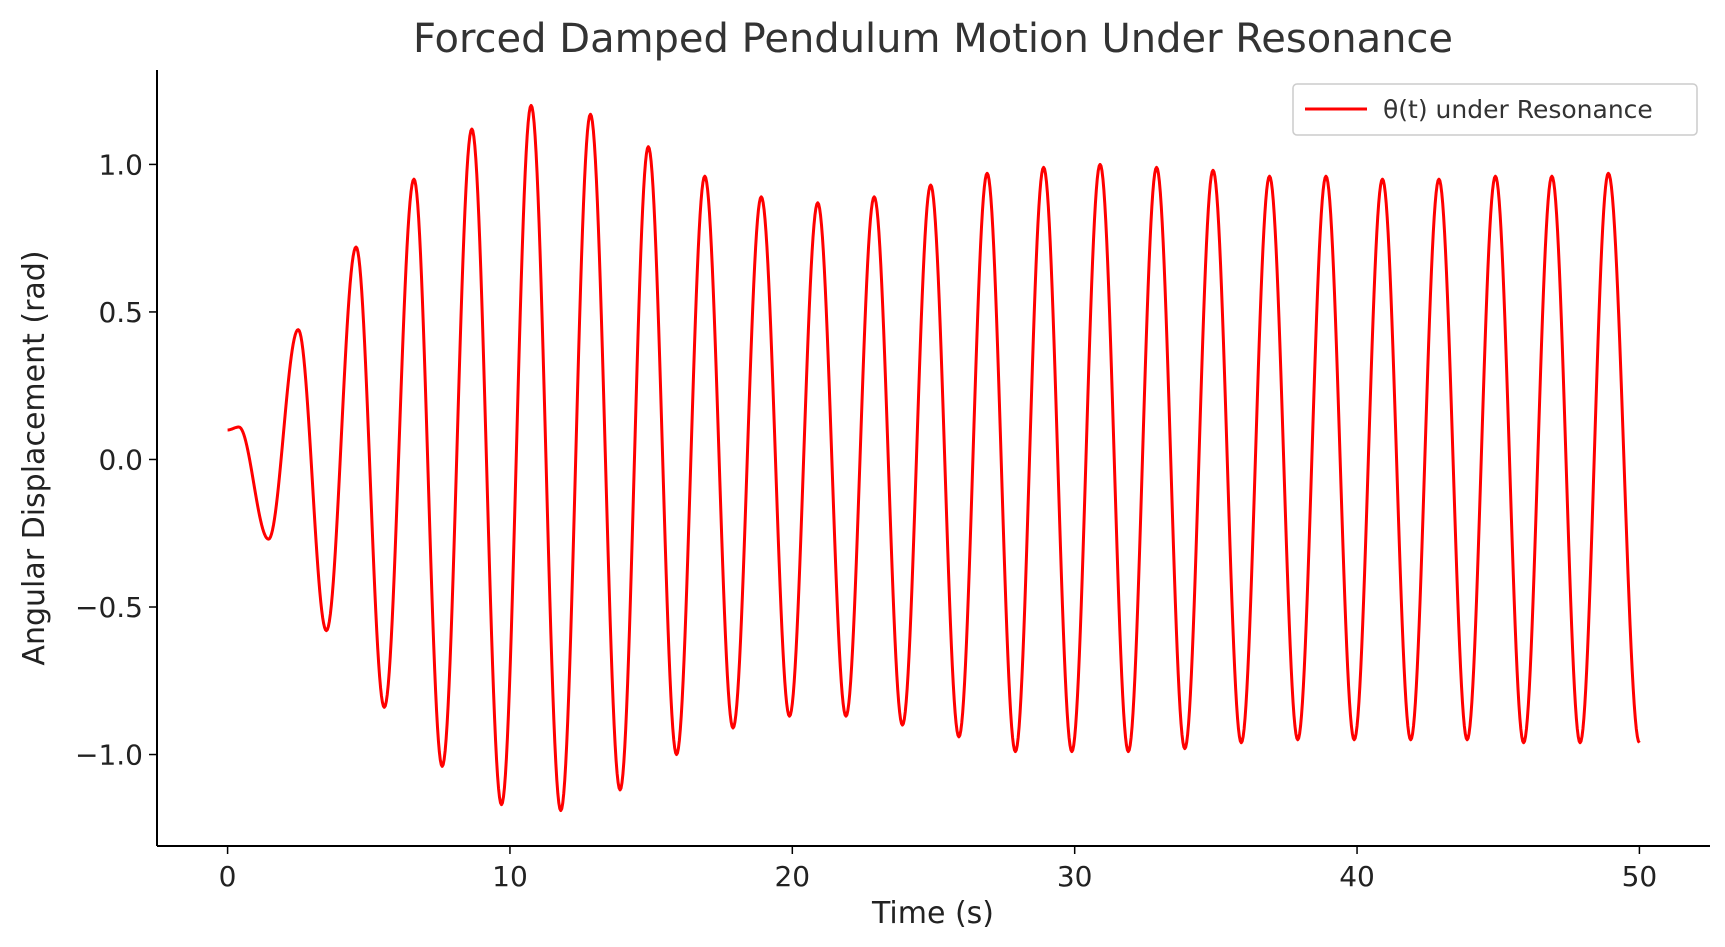  I want to click on x-axis-label: Time (s), so click(932, 913).